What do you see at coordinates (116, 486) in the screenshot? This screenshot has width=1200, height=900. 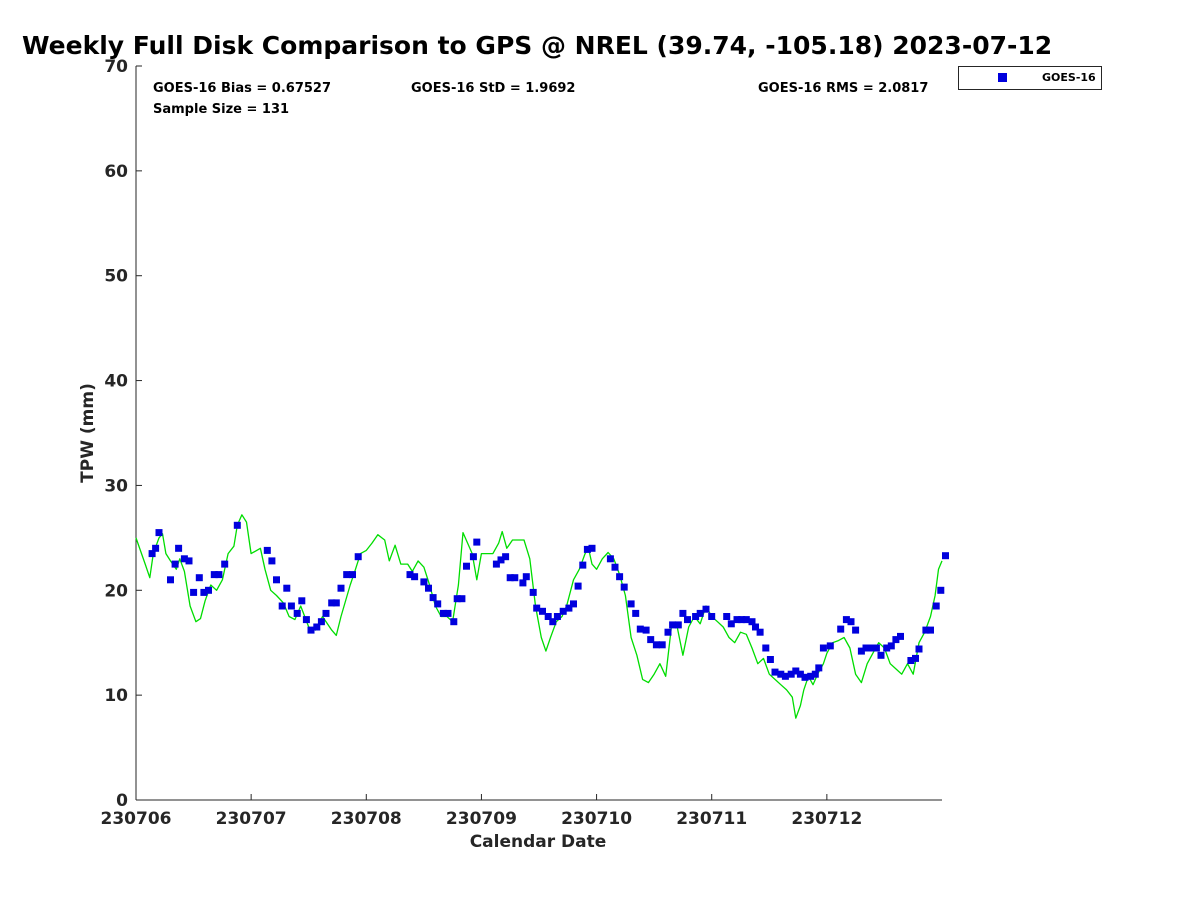 I see `y-tick-label: 30` at bounding box center [116, 486].